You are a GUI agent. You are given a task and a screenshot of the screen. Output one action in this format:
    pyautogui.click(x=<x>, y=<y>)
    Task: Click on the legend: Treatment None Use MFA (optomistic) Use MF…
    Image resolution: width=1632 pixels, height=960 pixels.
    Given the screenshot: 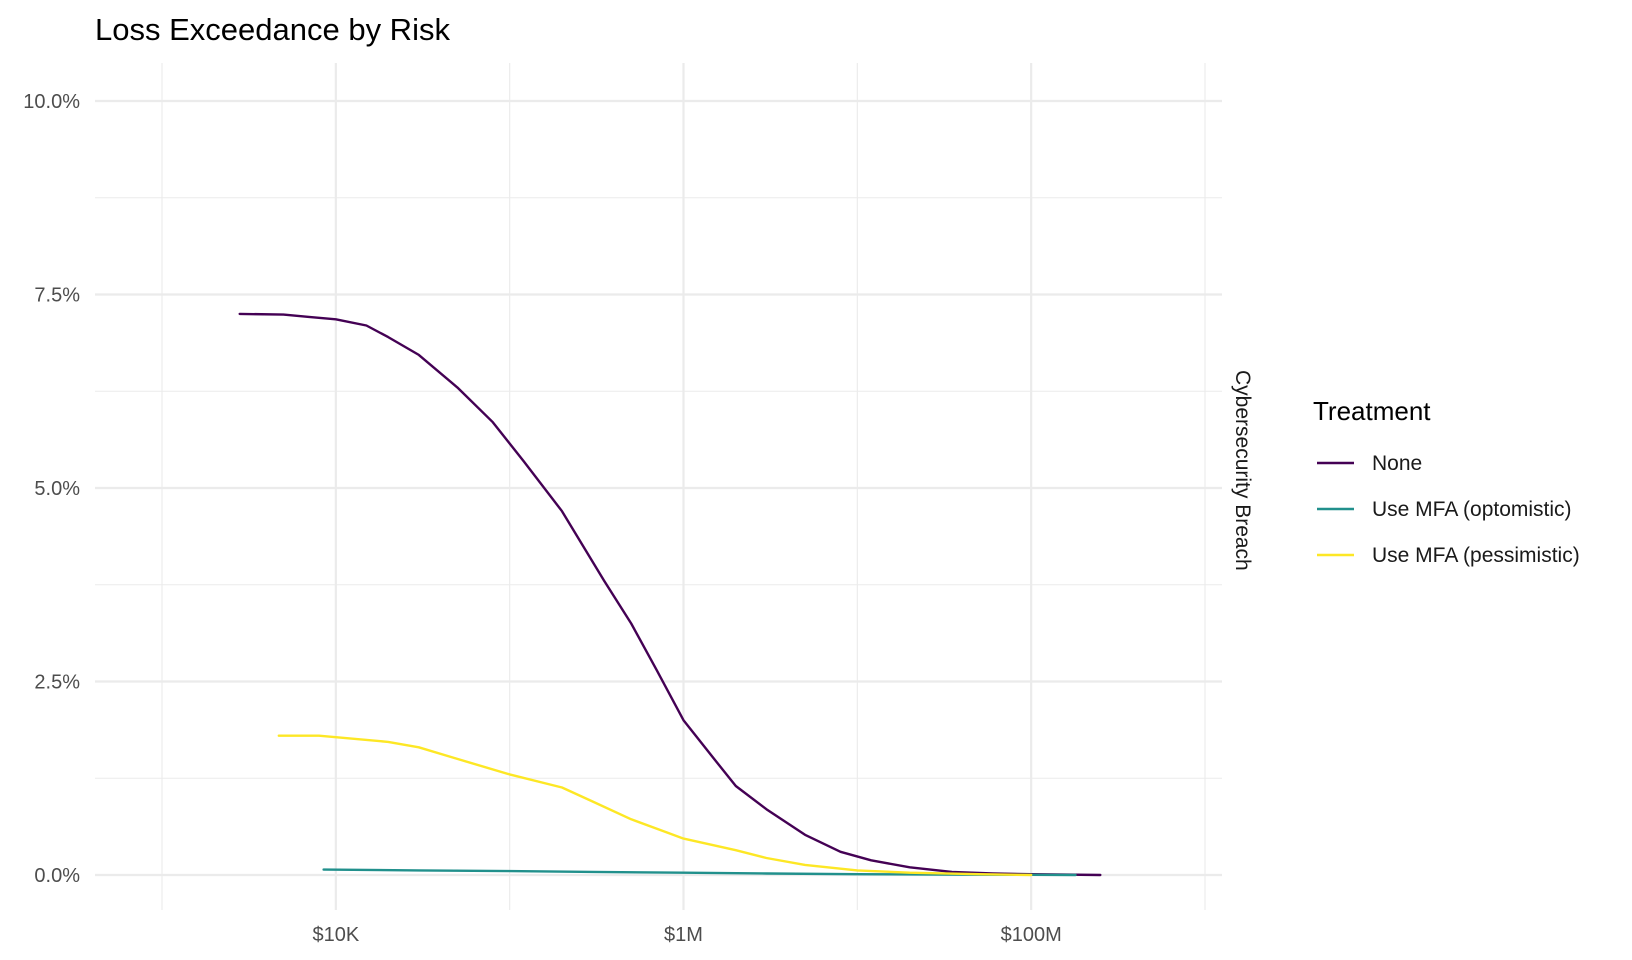 What is the action you would take?
    pyautogui.click(x=1446, y=481)
    